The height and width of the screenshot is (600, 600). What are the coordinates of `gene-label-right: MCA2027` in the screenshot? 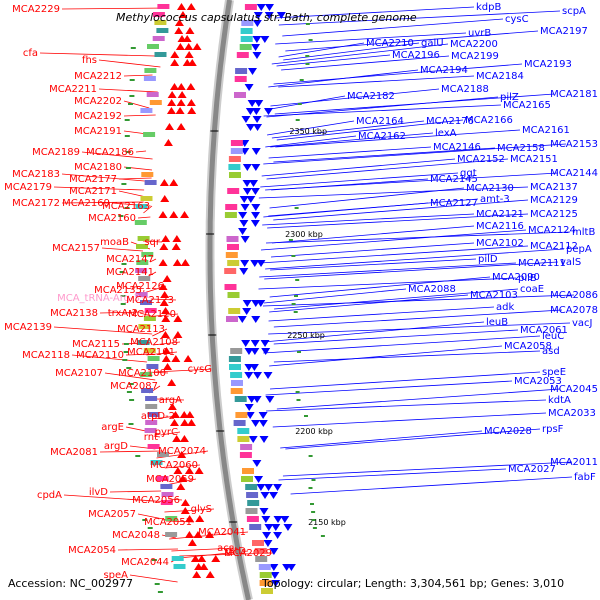 It's located at (532, 469).